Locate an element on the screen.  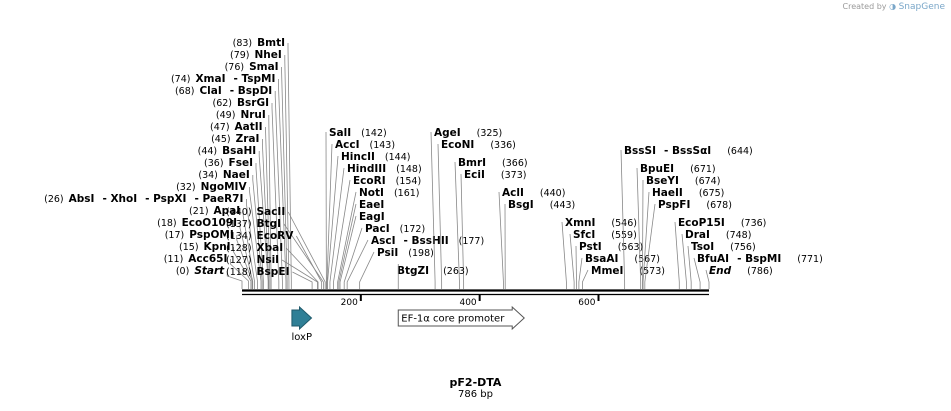
site-leader-hindiii is located at coordinates (337, 228).